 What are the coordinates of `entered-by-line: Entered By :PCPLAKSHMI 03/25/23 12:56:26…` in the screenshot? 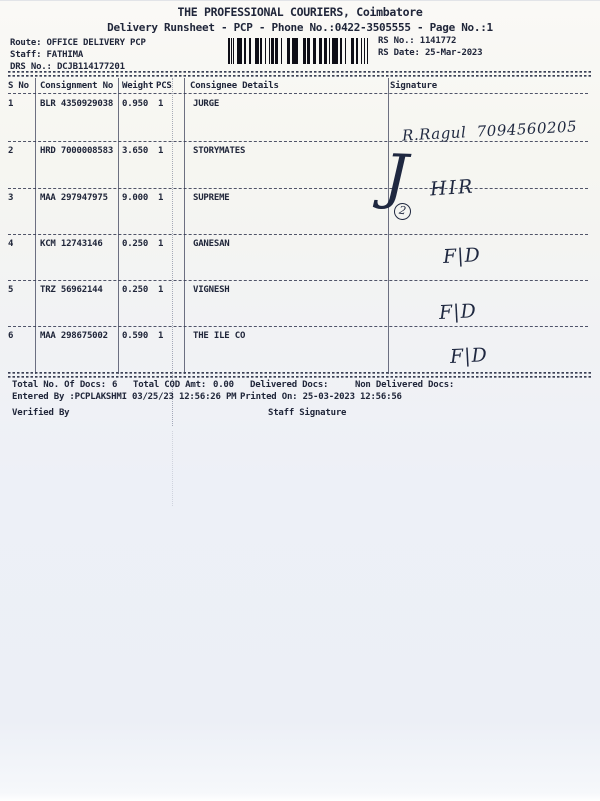 It's located at (124, 397).